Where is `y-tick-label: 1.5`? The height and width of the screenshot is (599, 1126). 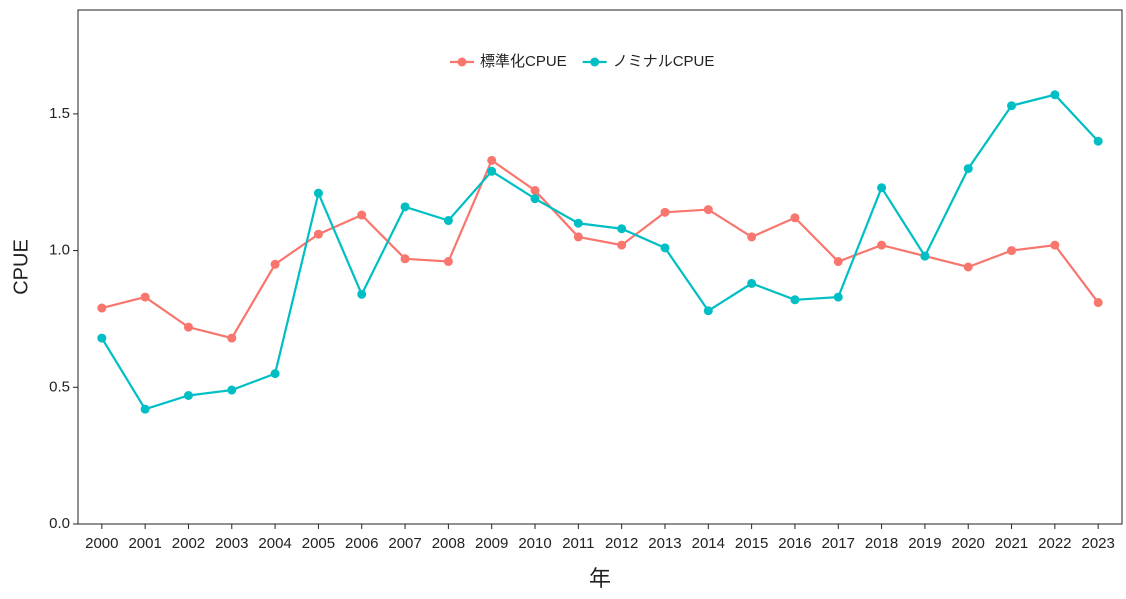 y-tick-label: 1.5 is located at coordinates (59, 113).